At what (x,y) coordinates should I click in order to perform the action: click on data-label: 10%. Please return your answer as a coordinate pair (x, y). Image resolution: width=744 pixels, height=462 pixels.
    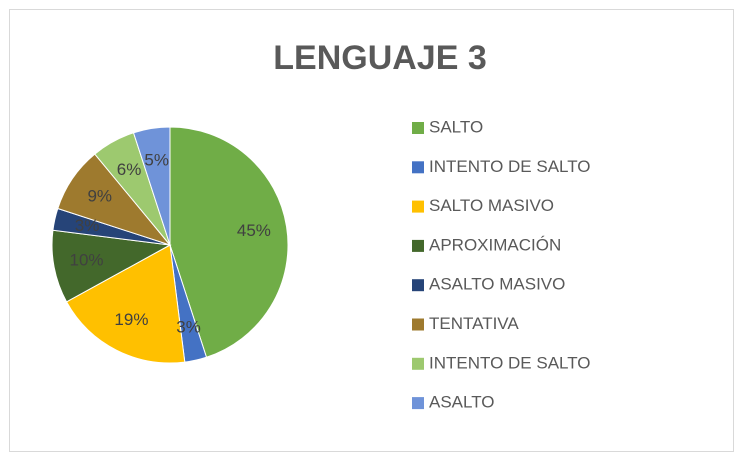
    Looking at the image, I should click on (87, 259).